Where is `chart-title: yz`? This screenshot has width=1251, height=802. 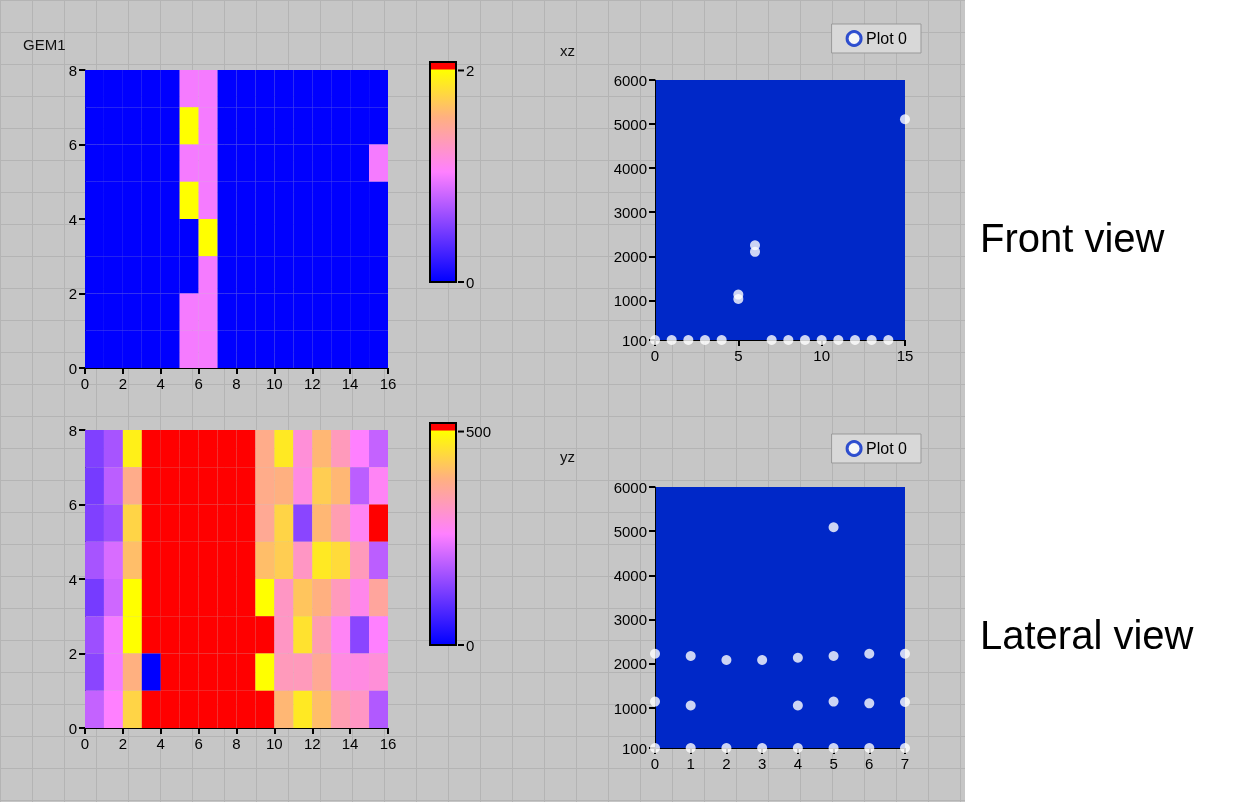 chart-title: yz is located at coordinates (567, 456).